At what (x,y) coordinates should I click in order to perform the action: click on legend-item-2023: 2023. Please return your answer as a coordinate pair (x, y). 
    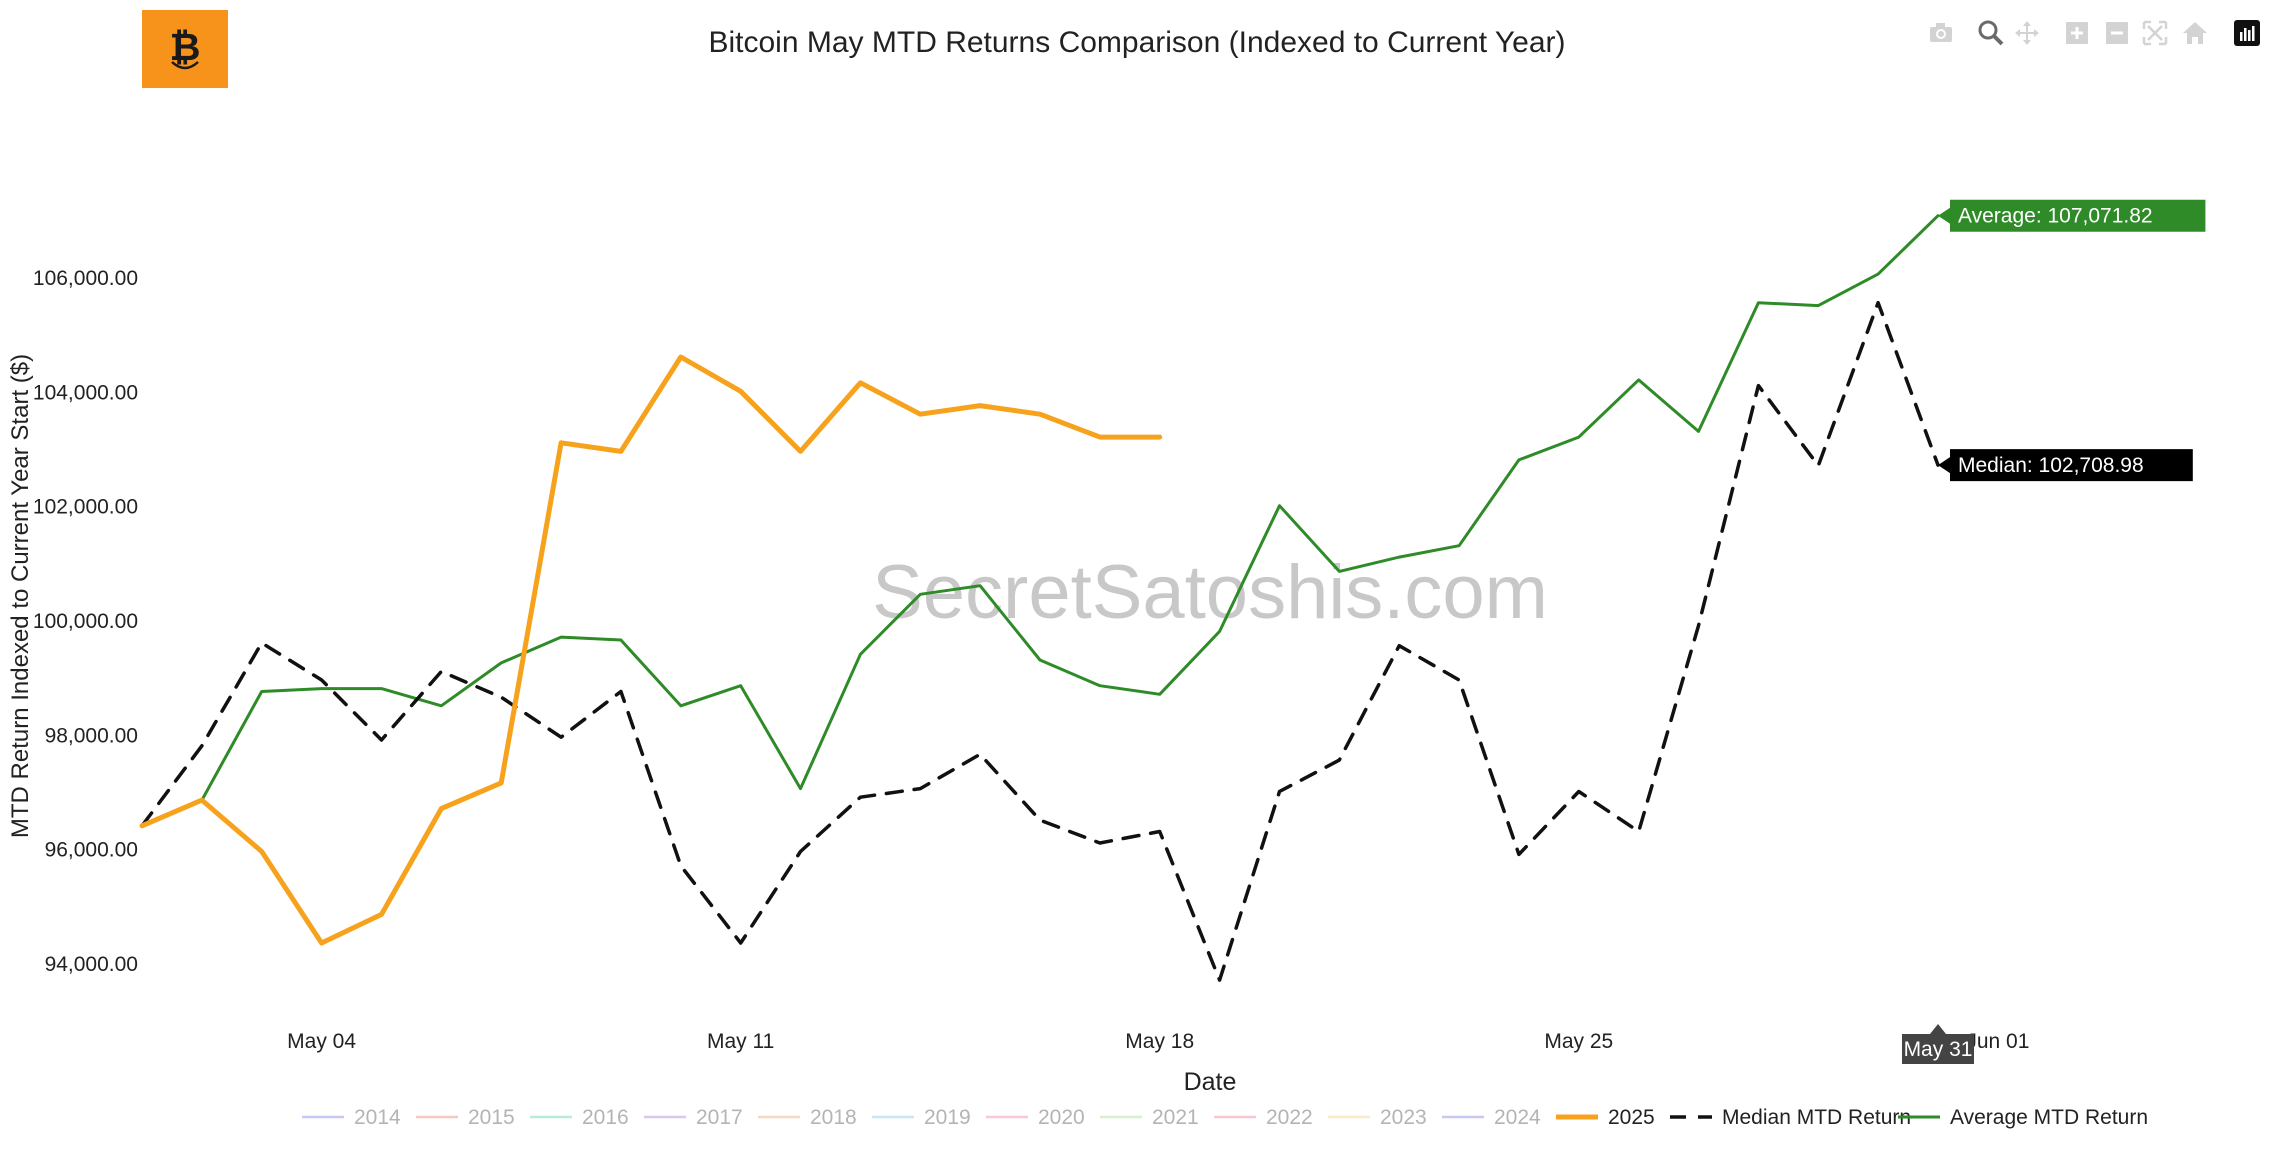
    Looking at the image, I should click on (1403, 1117).